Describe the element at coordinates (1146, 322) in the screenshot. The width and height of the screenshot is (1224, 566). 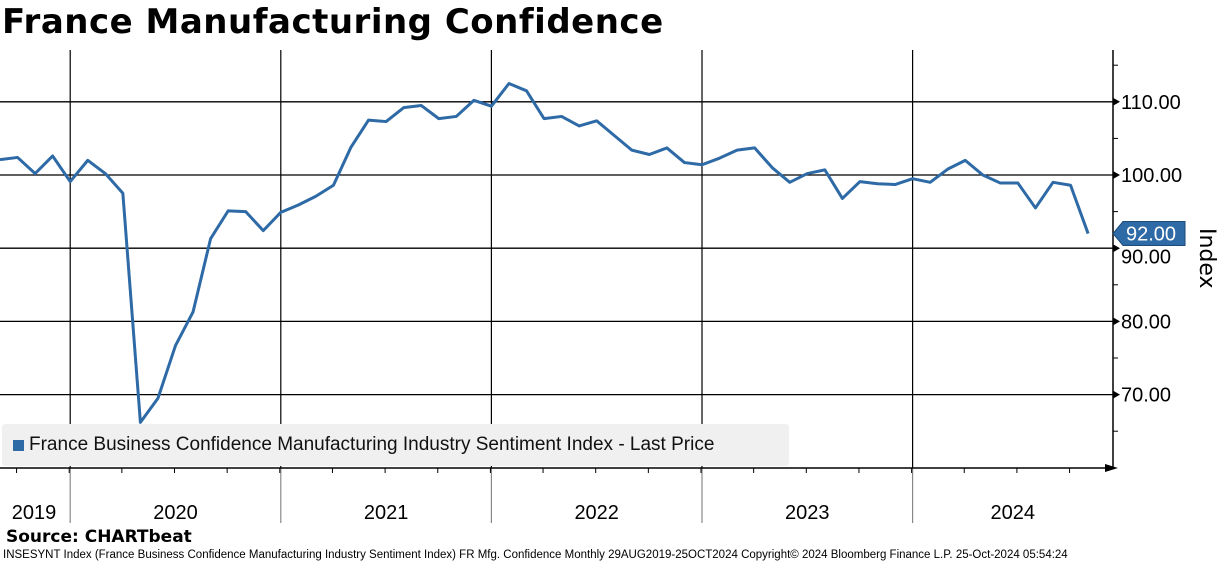
I see `y-tick-label: 80.00` at that location.